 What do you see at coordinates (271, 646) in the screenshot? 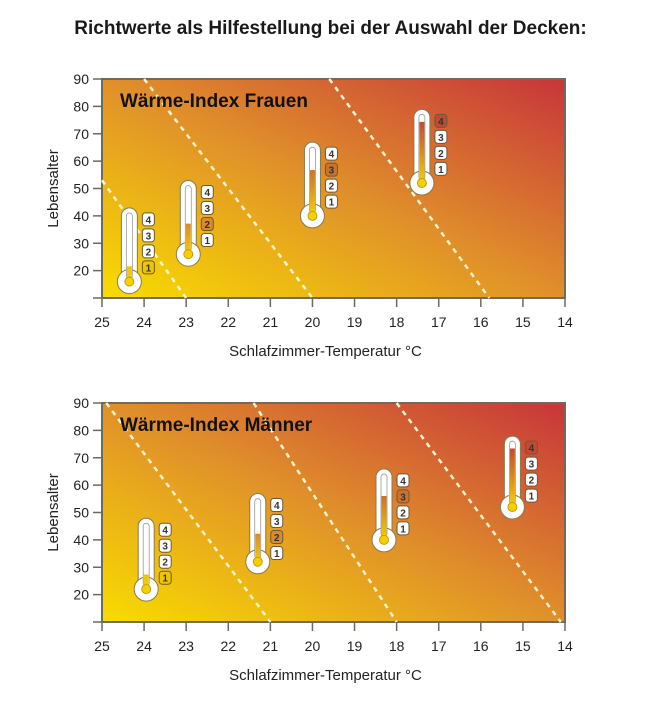
I see `x-tick-label: 21` at bounding box center [271, 646].